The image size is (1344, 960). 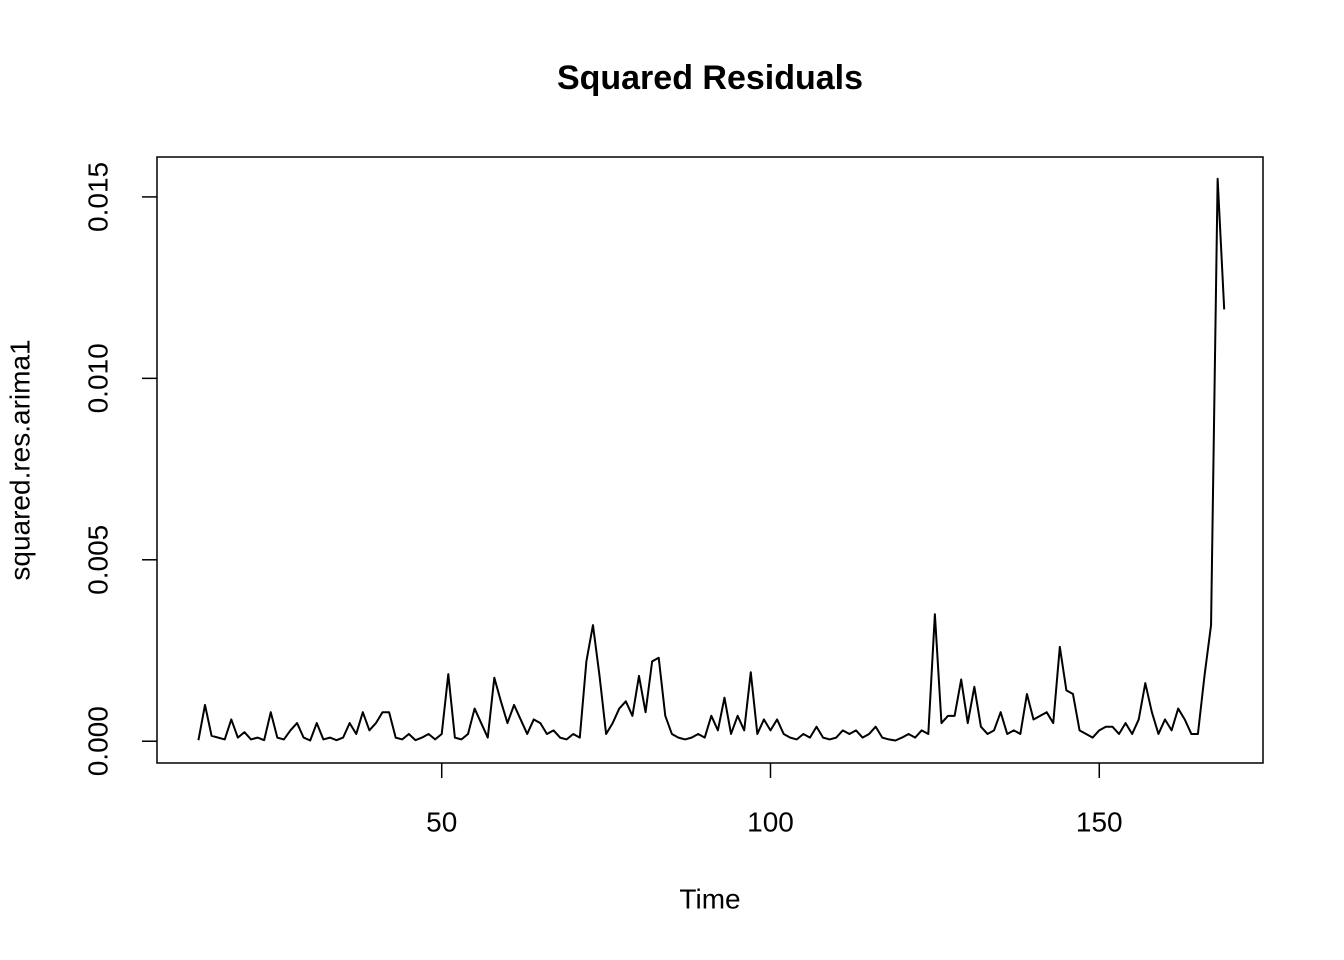 What do you see at coordinates (1099, 821) in the screenshot?
I see `x-tick-label: 150` at bounding box center [1099, 821].